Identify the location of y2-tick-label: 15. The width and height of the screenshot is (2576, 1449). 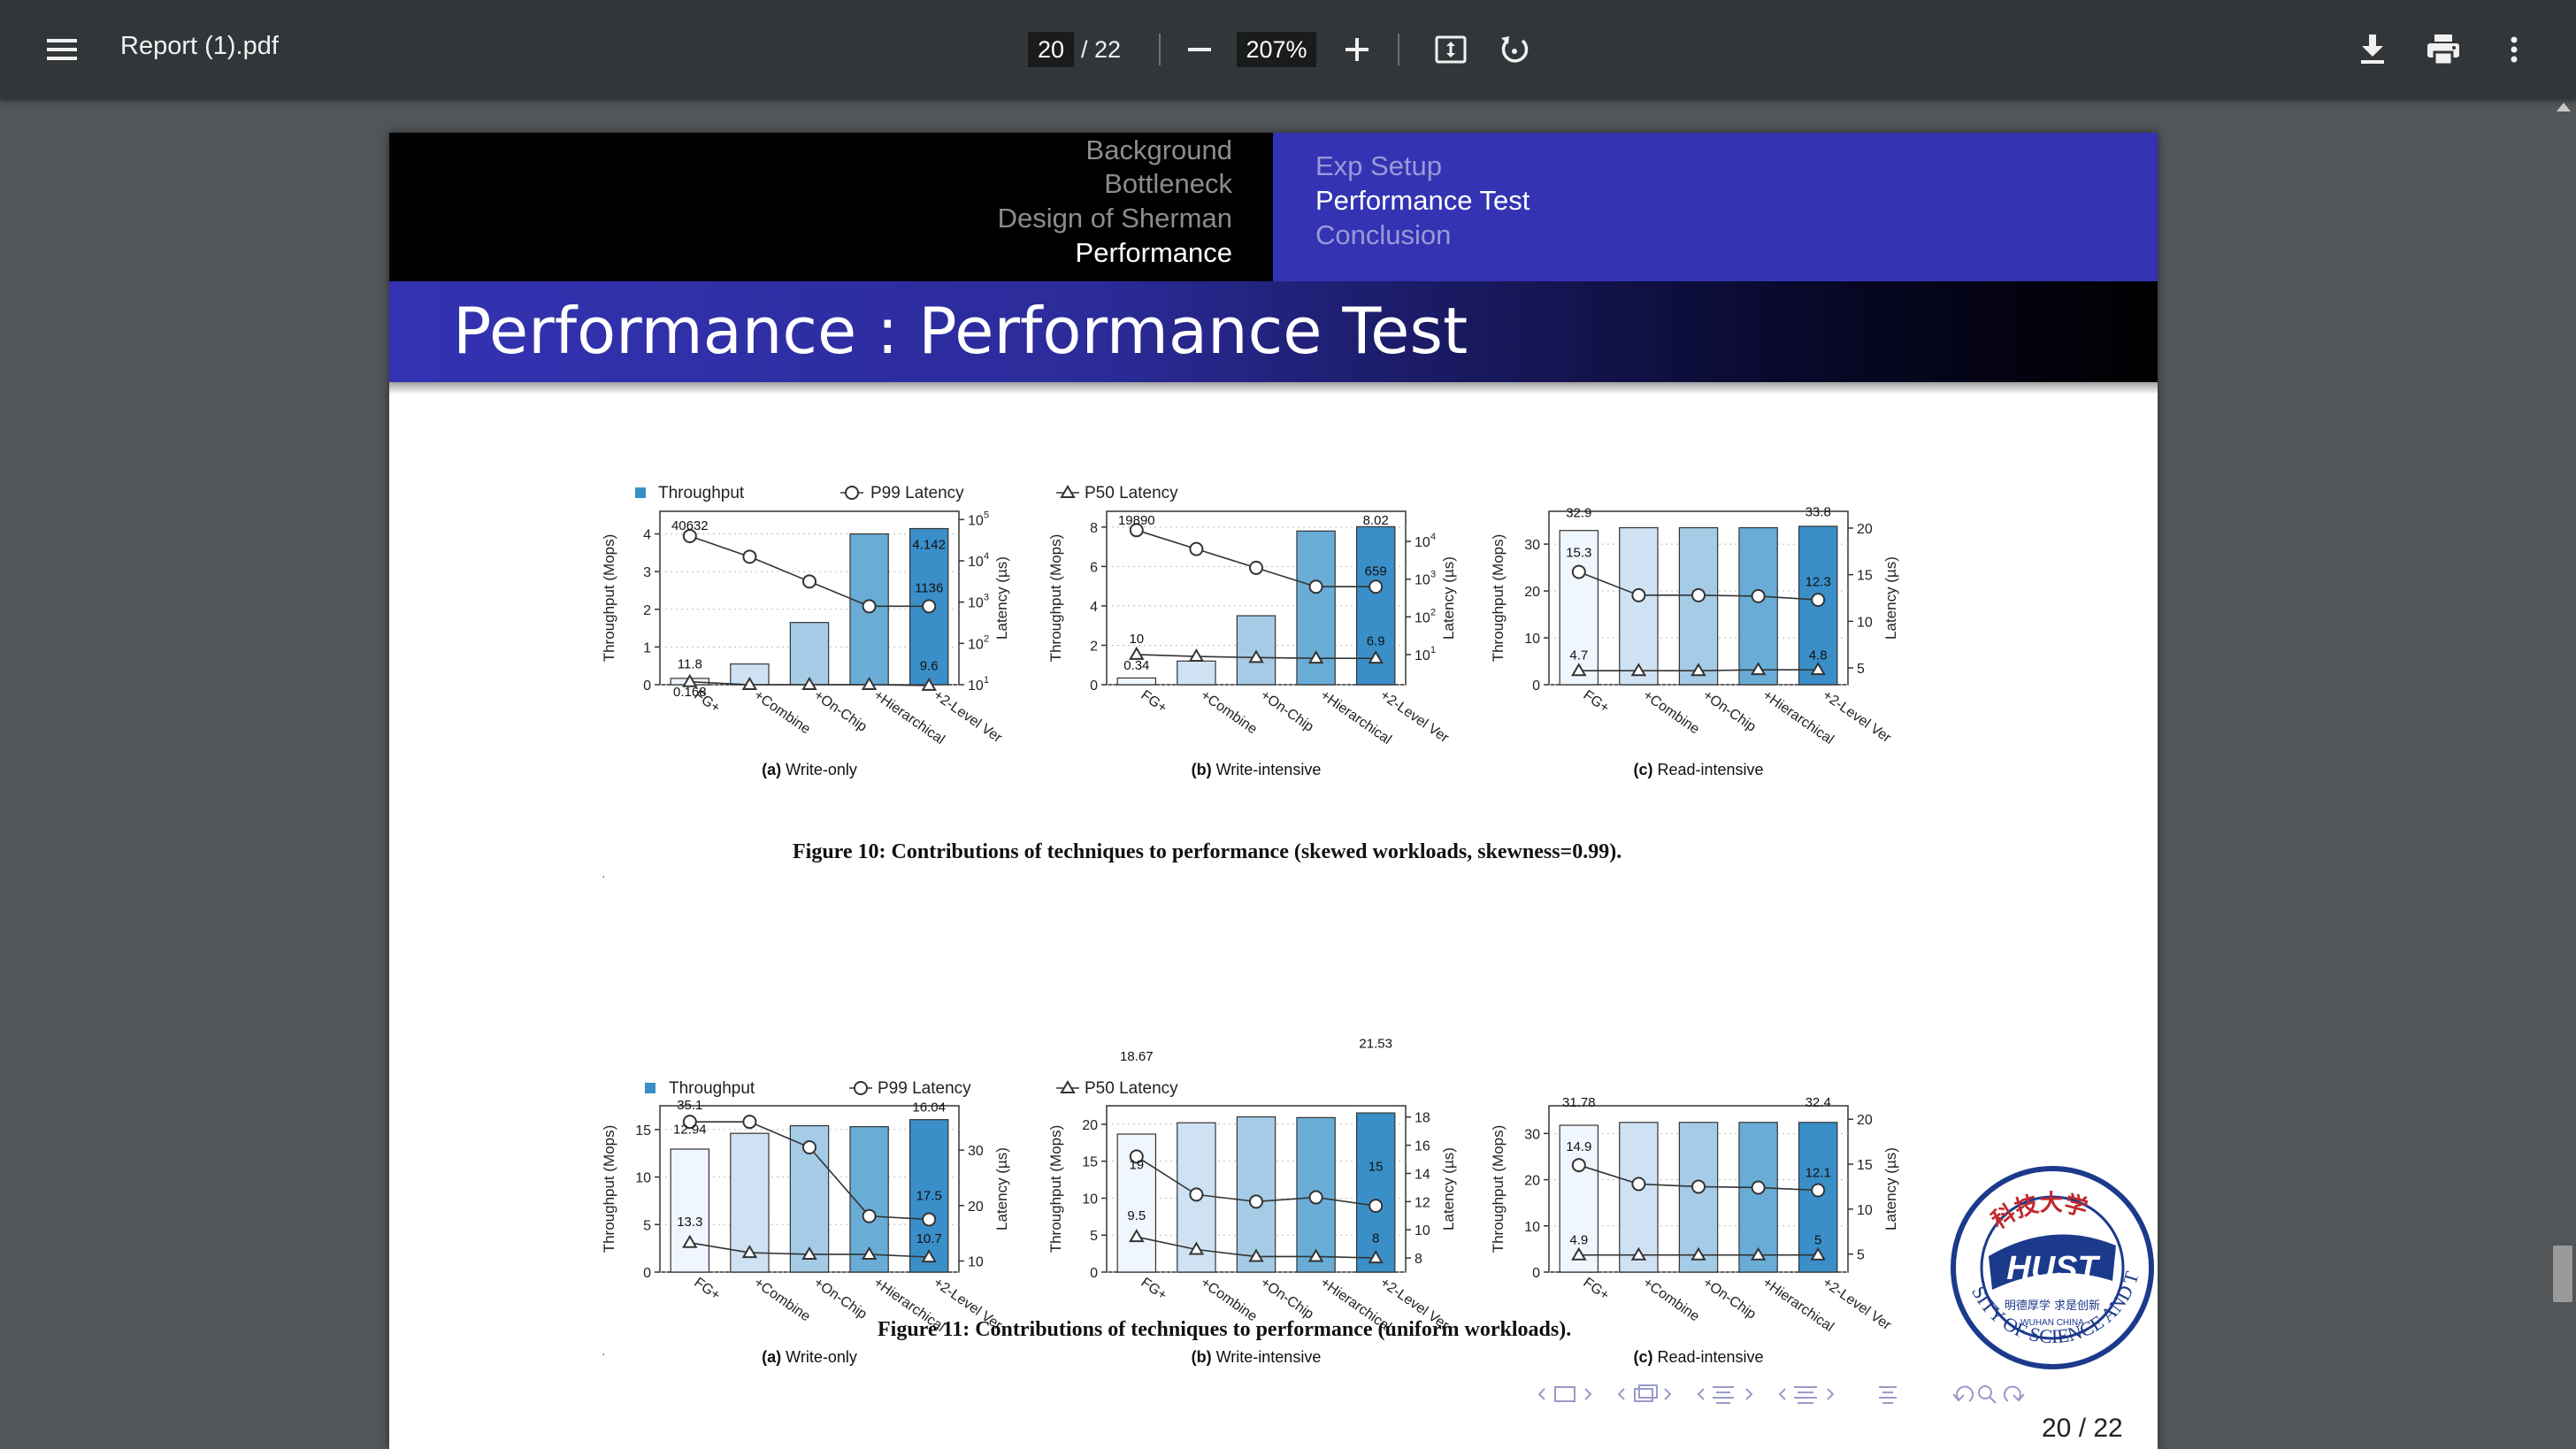
(1865, 1165).